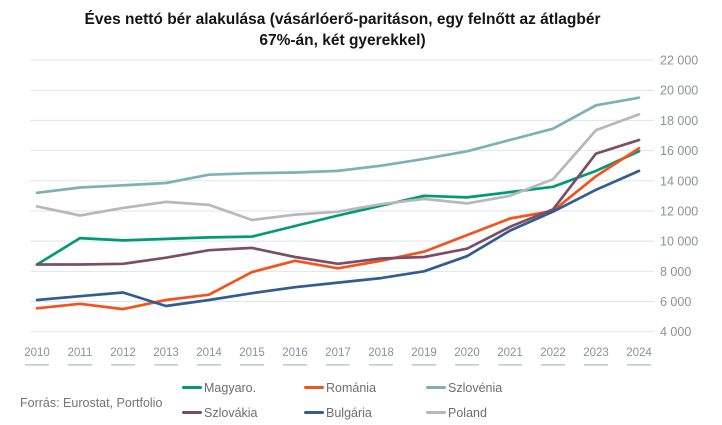 Image resolution: width=722 pixels, height=425 pixels. I want to click on y-axis-tick-label: 12 000, so click(679, 211).